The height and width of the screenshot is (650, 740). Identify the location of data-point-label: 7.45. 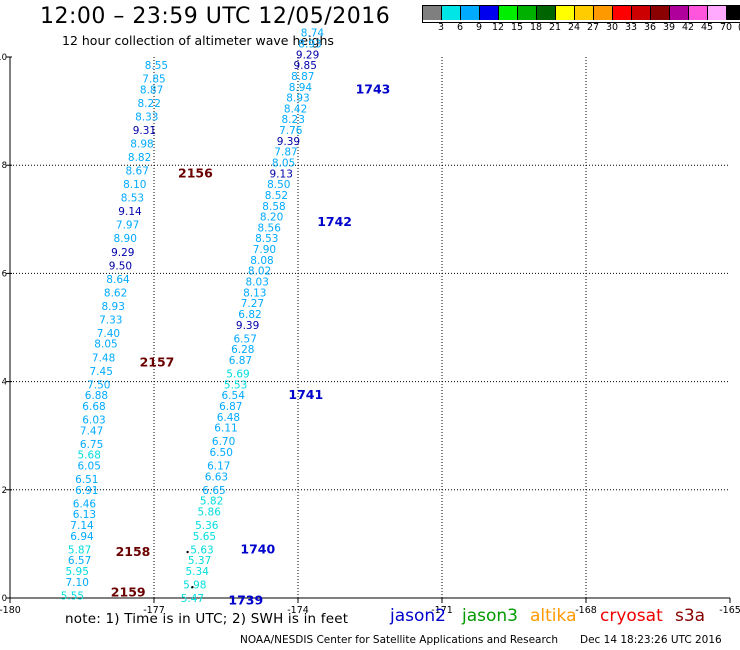
(101, 372).